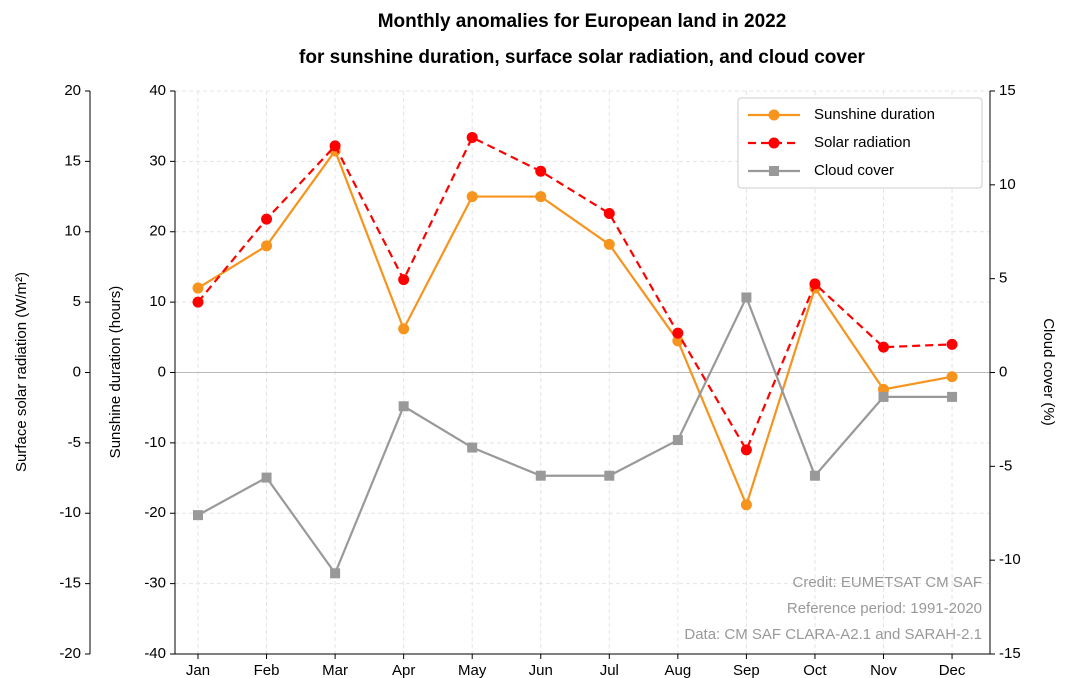  I want to click on x-tick-label: Aug, so click(677, 670).